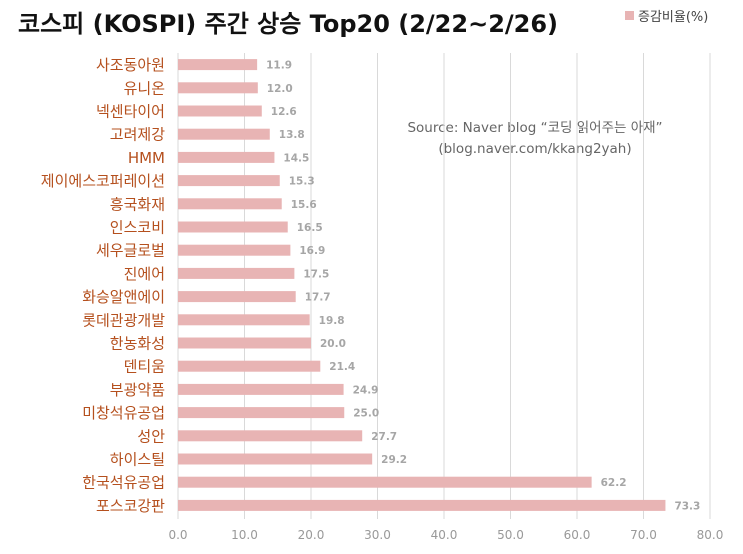  What do you see at coordinates (177, 535) in the screenshot?
I see `x-tick-label: 0.0` at bounding box center [177, 535].